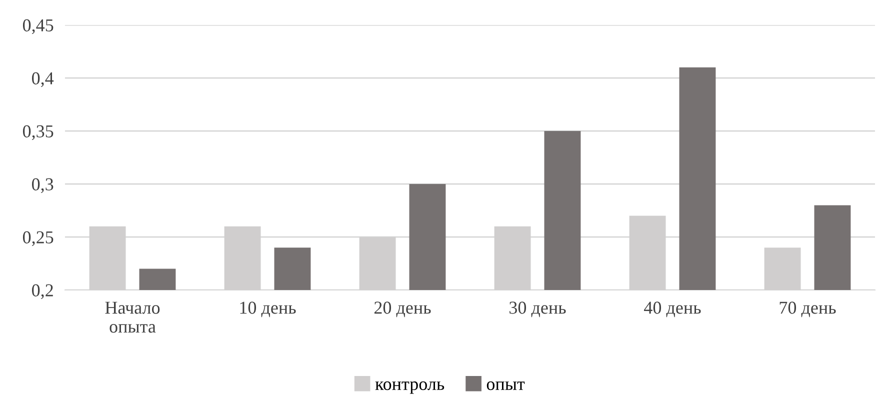 This screenshot has width=880, height=410. Describe the element at coordinates (38, 238) in the screenshot. I see `y-tick-label: 0,25` at that location.